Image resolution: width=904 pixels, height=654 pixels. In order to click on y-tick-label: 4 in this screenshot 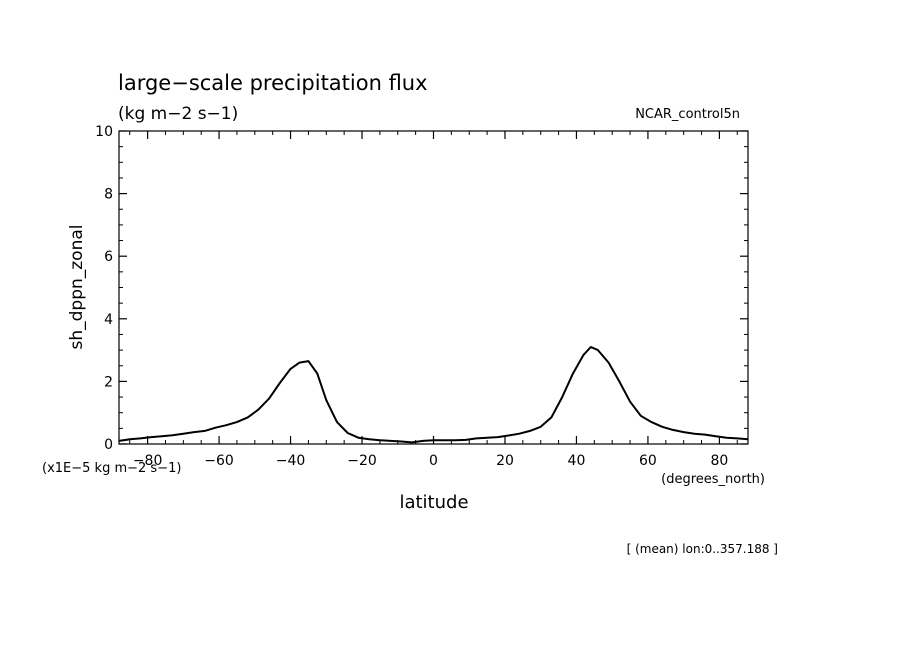, I will do `click(108, 320)`.